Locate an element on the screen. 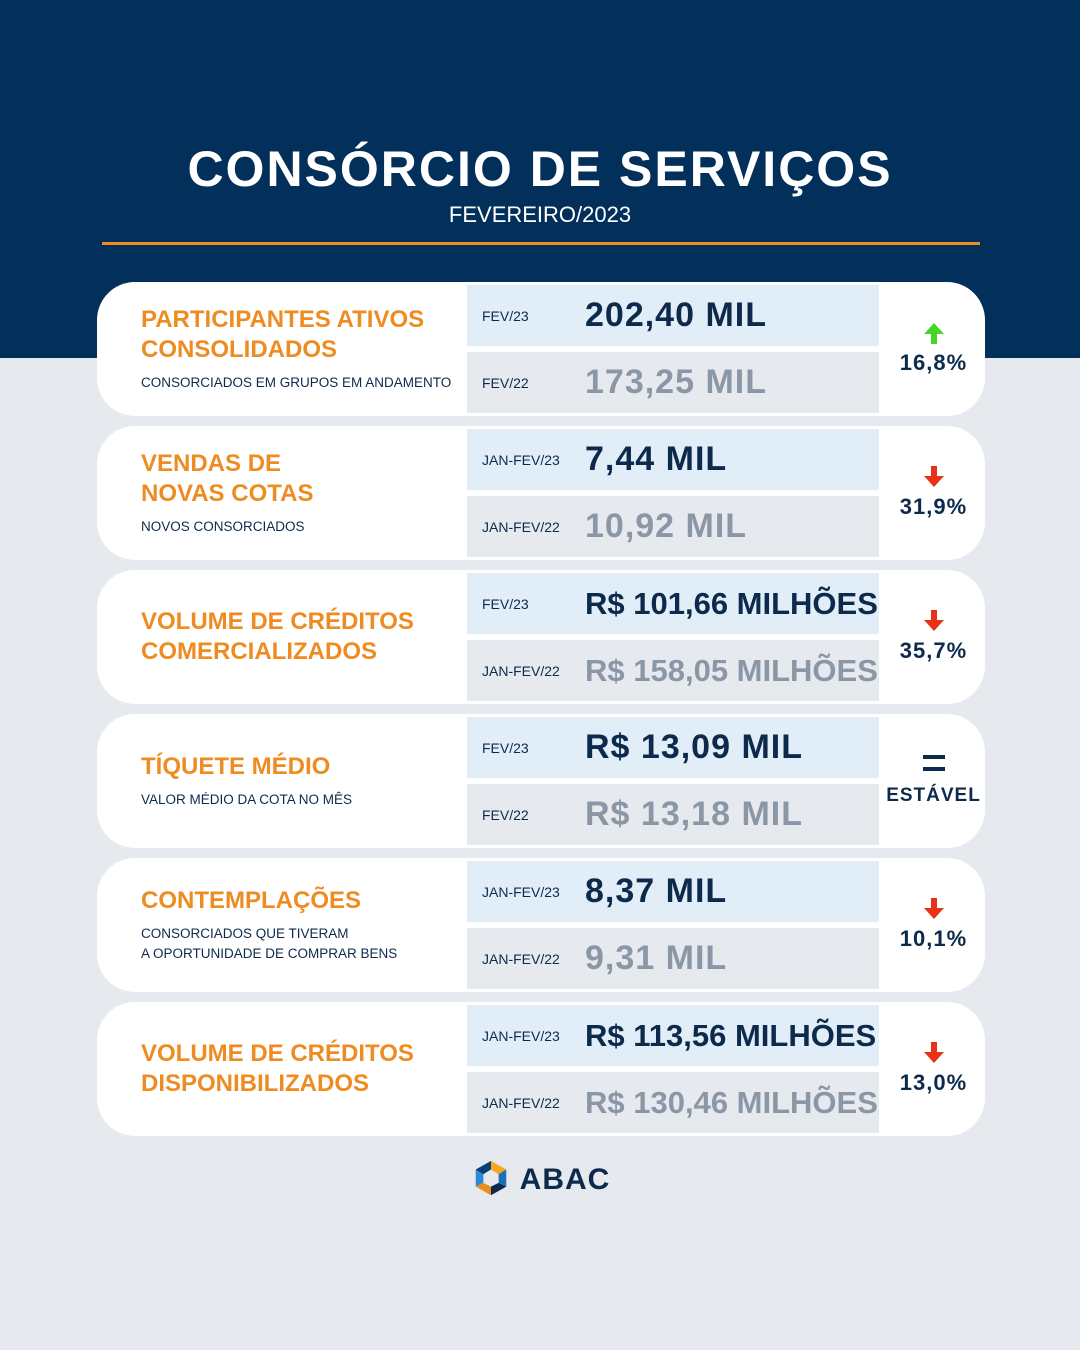  current-value: 202,40 MIL is located at coordinates (676, 315).